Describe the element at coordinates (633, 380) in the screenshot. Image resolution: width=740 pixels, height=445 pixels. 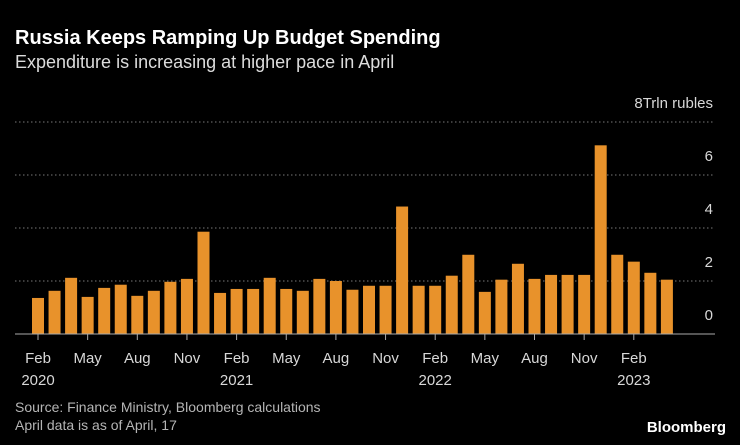
I see `x-tick-label: 2023` at that location.